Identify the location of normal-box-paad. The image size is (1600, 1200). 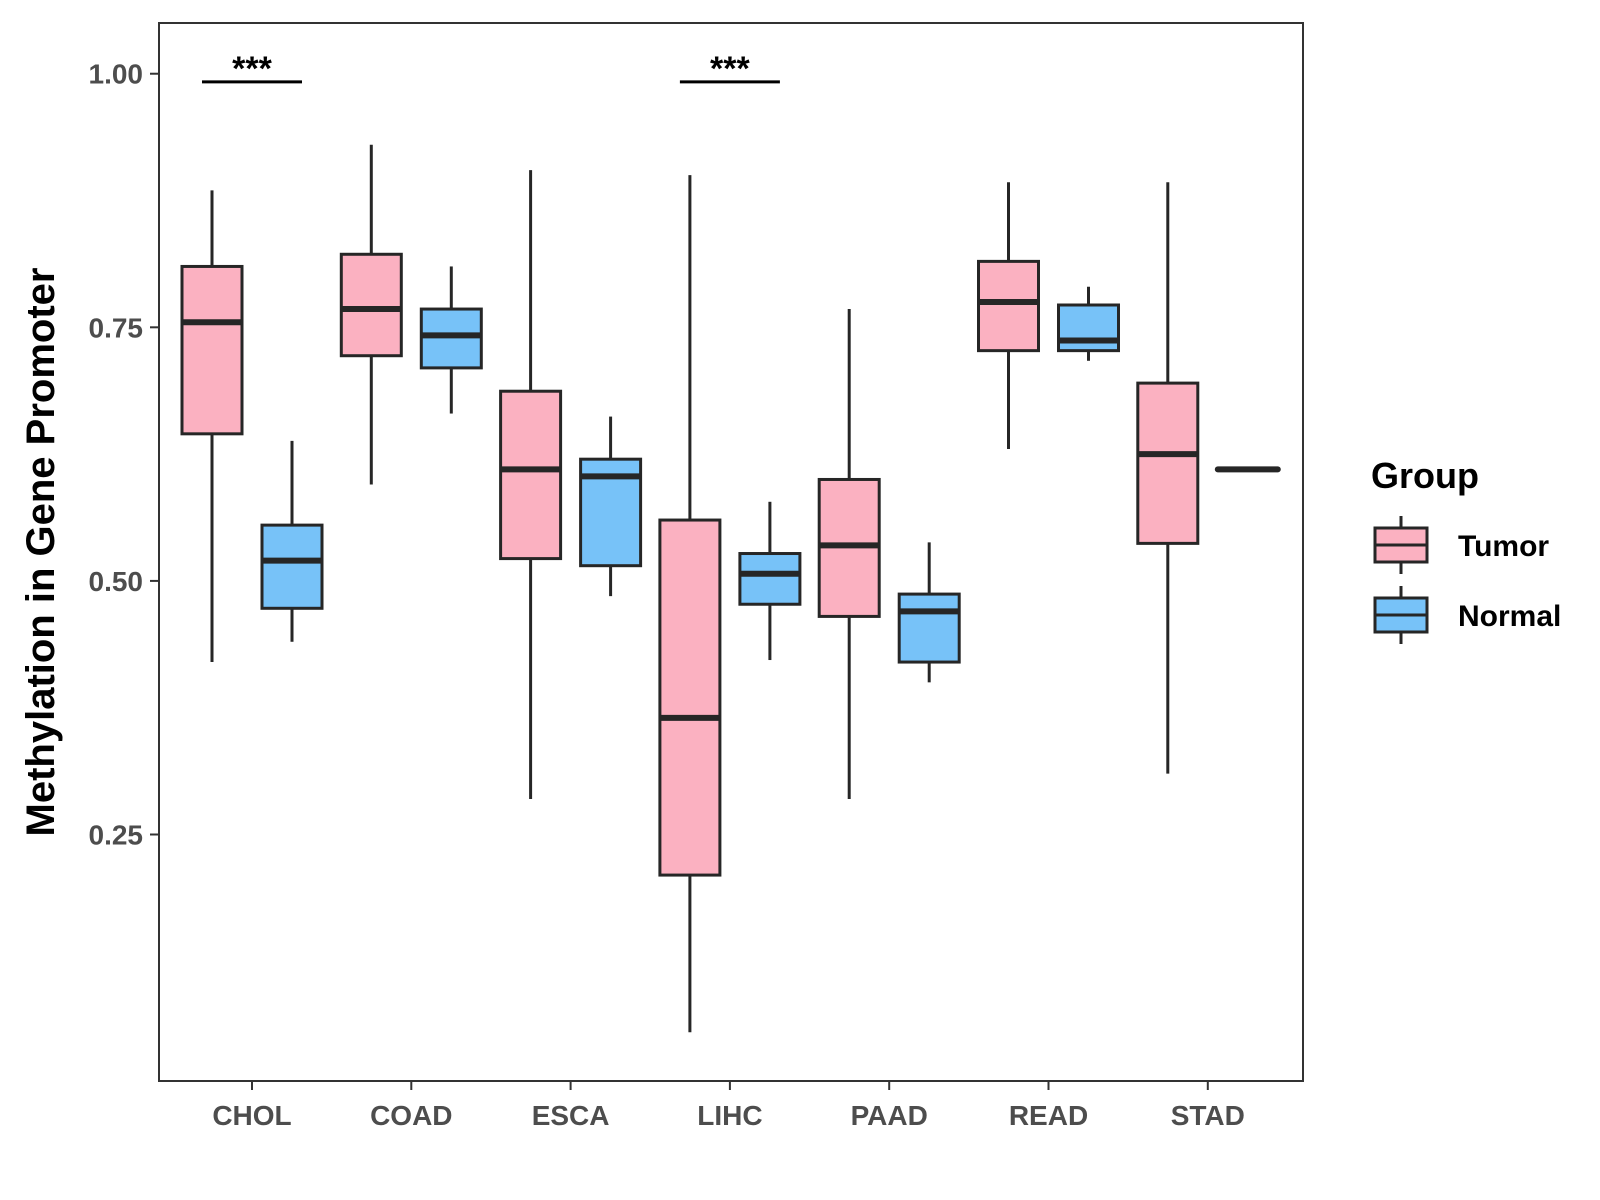
(929, 612).